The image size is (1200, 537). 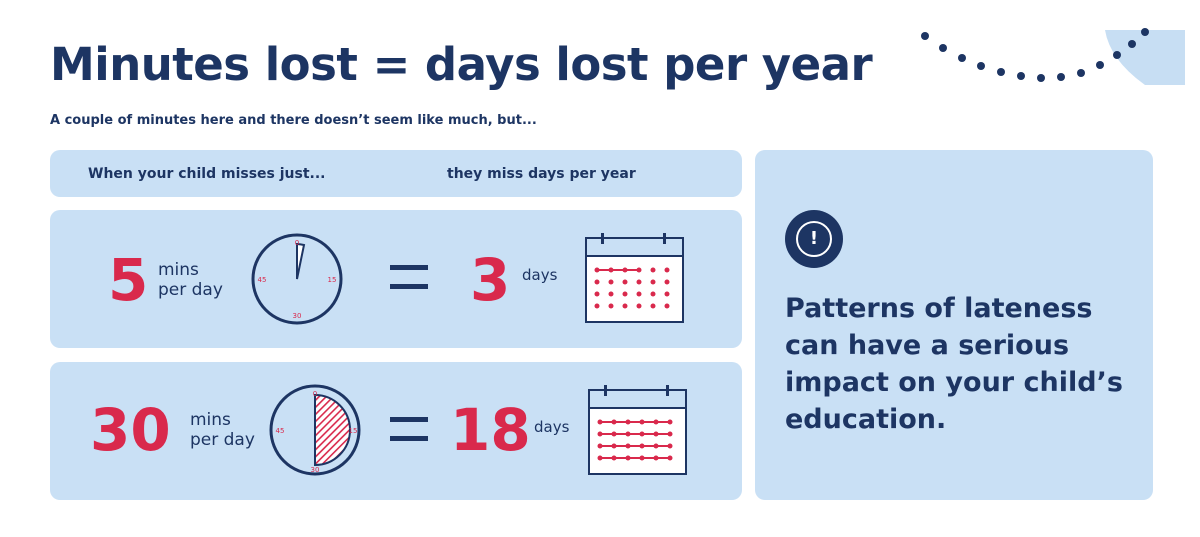 I want to click on exclamation-circle-icon: !, so click(x=814, y=239).